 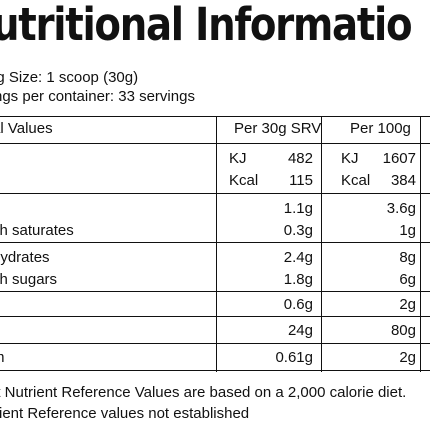 What do you see at coordinates (298, 304) in the screenshot?
I see `fibre-serving: 0.6g` at bounding box center [298, 304].